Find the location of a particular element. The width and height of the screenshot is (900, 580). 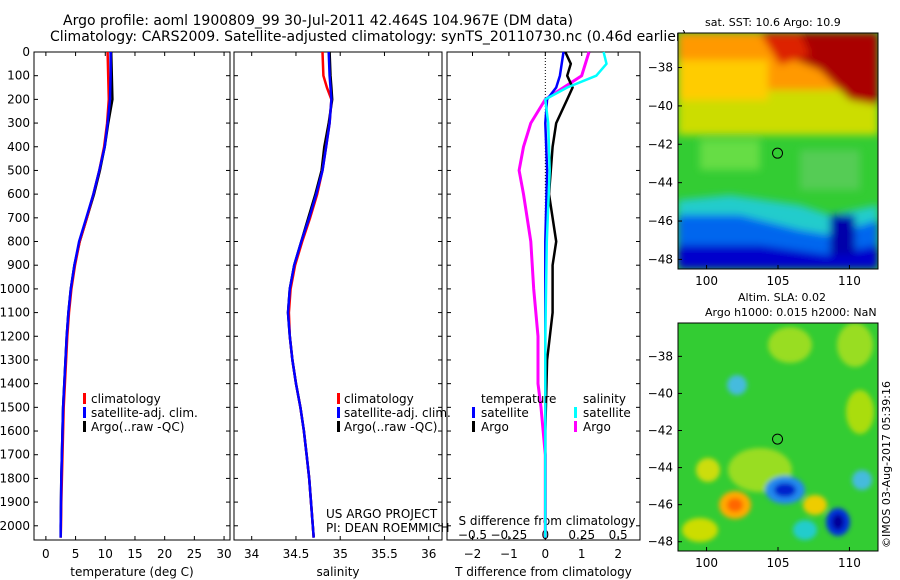

x-tick-label: 36 is located at coordinates (428, 554).